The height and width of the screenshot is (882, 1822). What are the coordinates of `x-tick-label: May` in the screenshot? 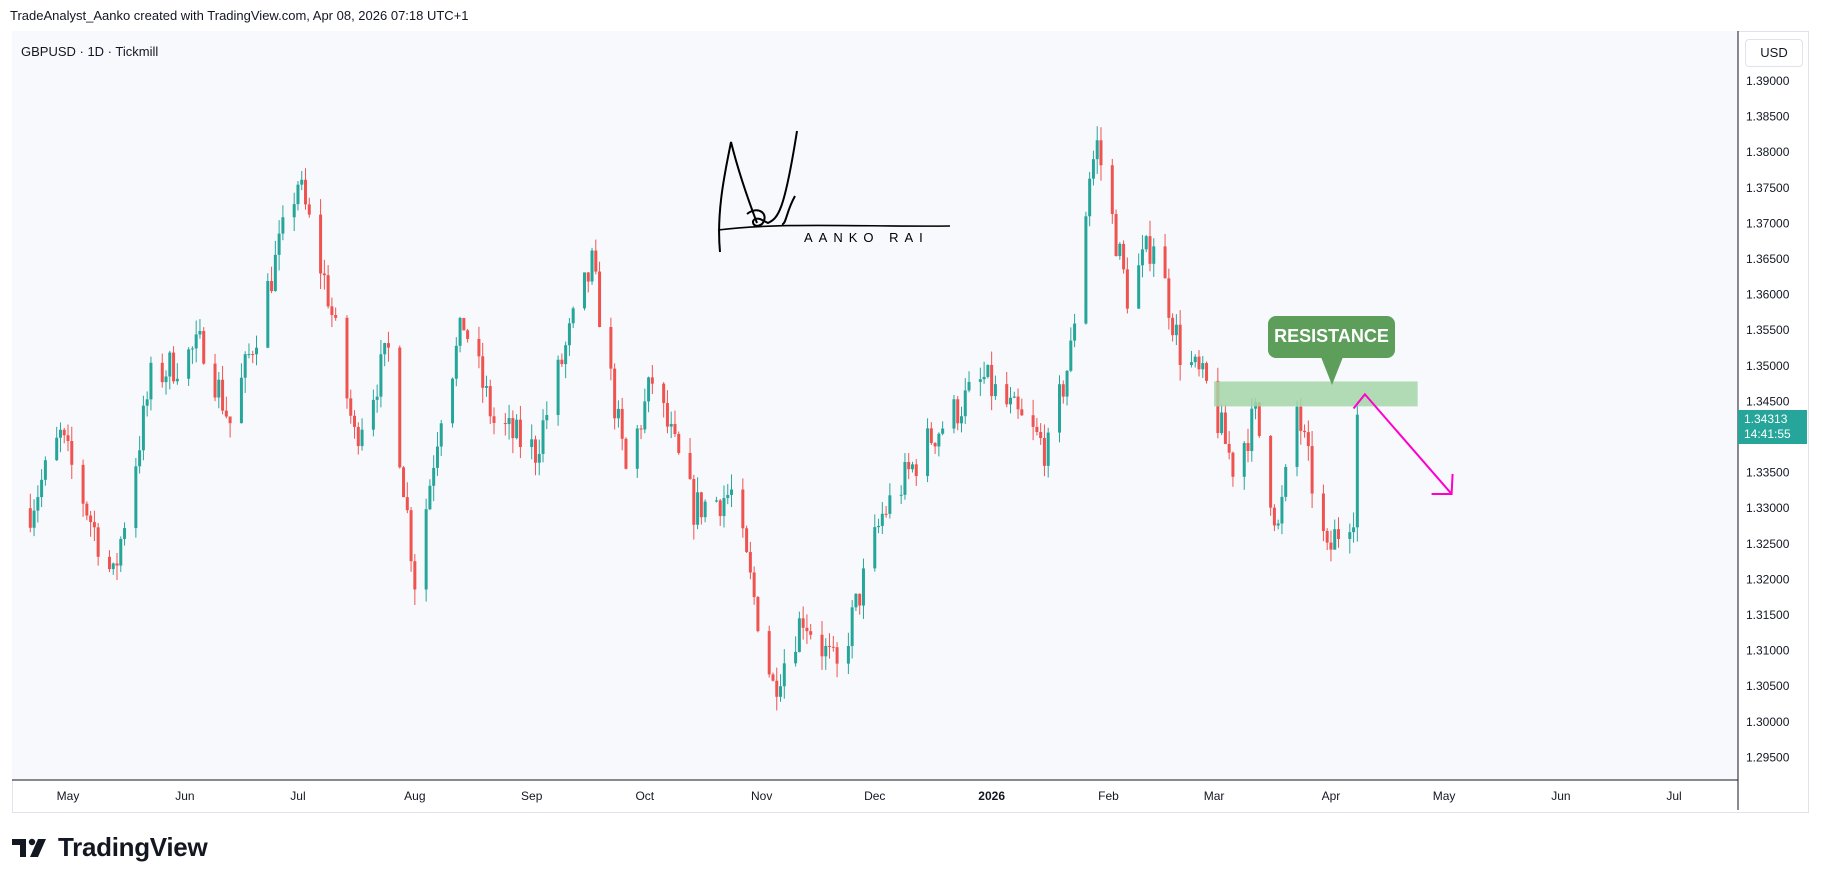 It's located at (68, 796).